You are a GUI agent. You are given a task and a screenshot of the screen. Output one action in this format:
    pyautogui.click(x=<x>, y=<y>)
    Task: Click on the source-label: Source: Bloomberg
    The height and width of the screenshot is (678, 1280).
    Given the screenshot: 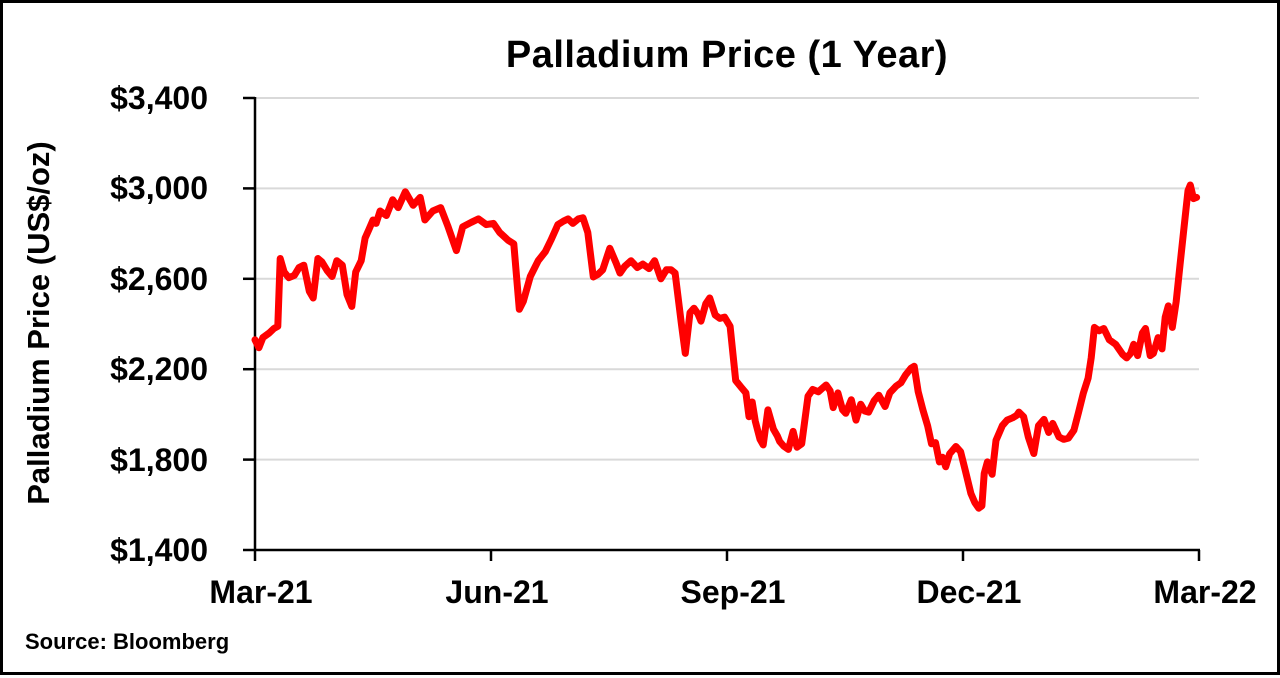 What is the action you would take?
    pyautogui.click(x=127, y=641)
    